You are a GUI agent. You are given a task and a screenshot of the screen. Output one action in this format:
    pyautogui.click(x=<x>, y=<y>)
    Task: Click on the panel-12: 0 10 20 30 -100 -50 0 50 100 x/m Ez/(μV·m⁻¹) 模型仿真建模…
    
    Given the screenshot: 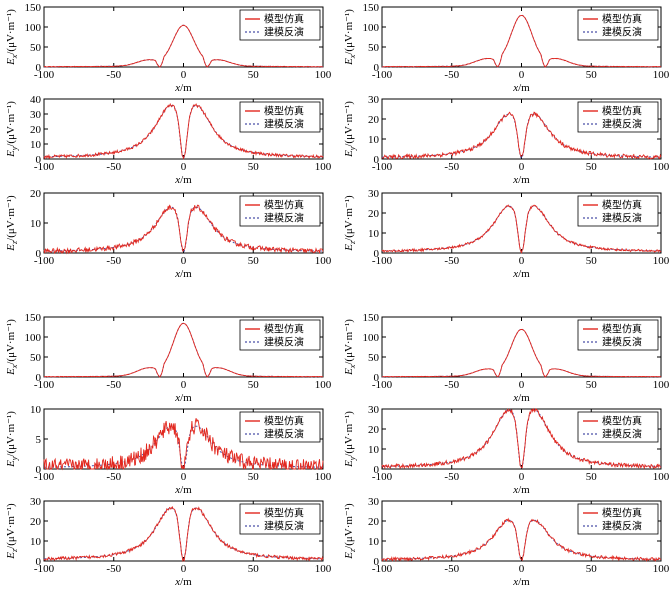 What is the action you would take?
    pyautogui.click(x=506, y=542)
    